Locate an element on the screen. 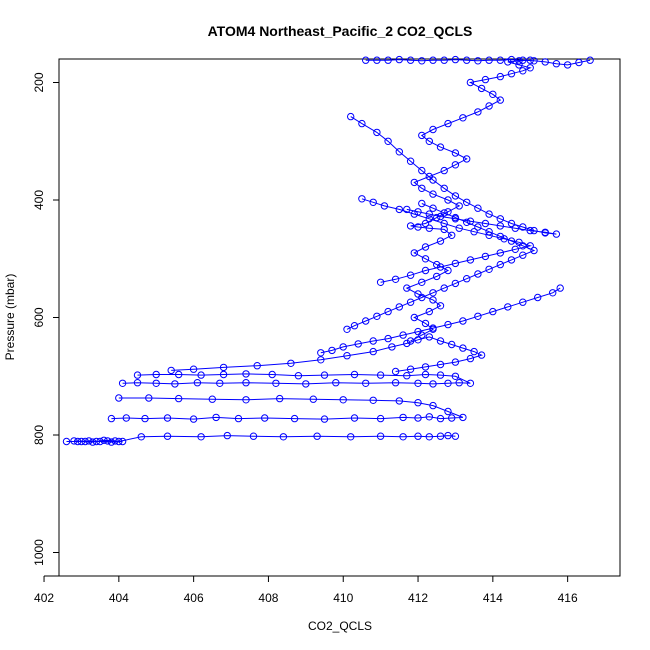 Image resolution: width=650 pixels, height=650 pixels. x-tick-label: 408 is located at coordinates (268, 598).